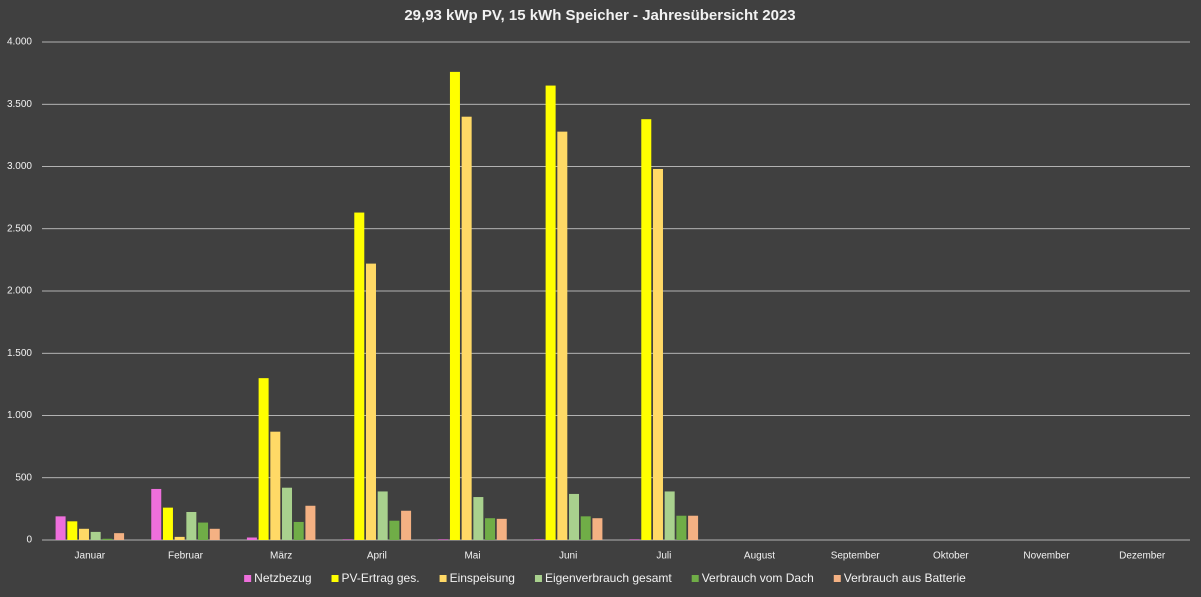  What do you see at coordinates (282, 578) in the screenshot?
I see `legend-label: Netzbezug` at bounding box center [282, 578].